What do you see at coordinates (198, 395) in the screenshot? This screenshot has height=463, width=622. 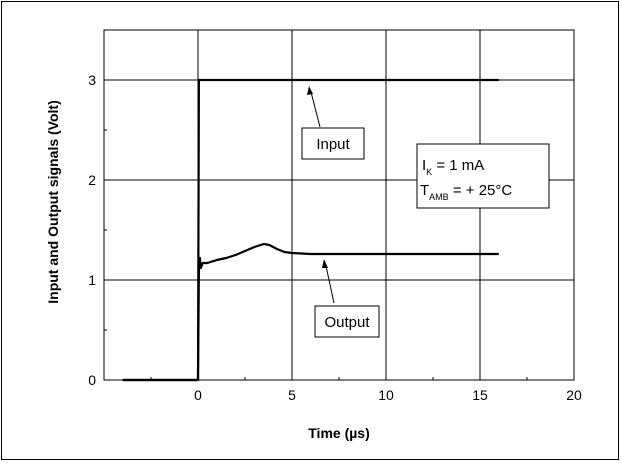 I see `x-tick-label: 0` at bounding box center [198, 395].